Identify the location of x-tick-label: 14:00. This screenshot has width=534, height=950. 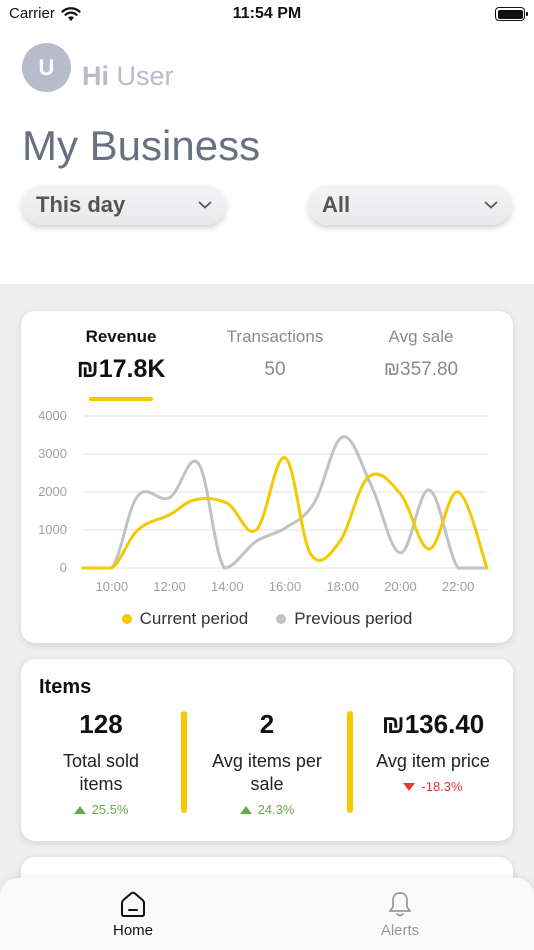
(227, 586).